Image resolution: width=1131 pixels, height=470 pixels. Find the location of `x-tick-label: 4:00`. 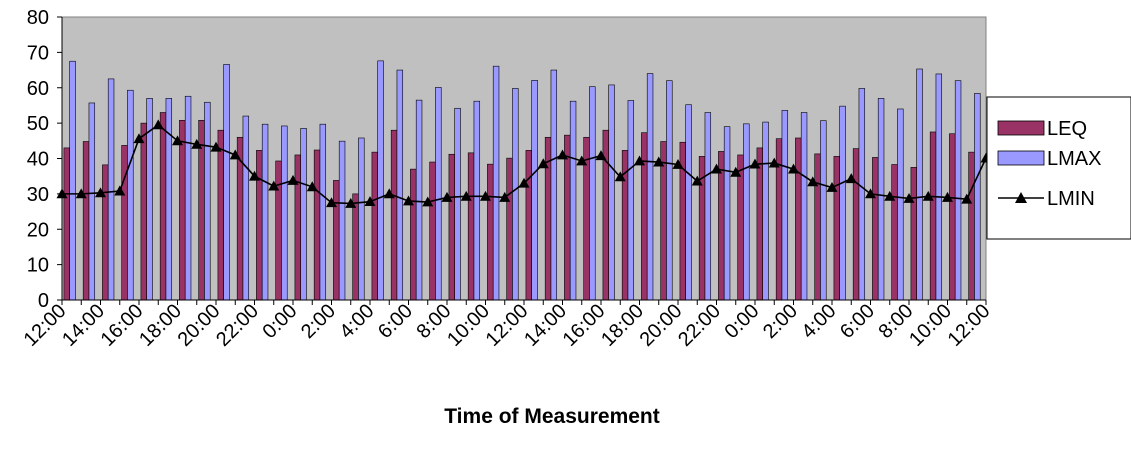

x-tick-label: 4:00 is located at coordinates (356, 321).